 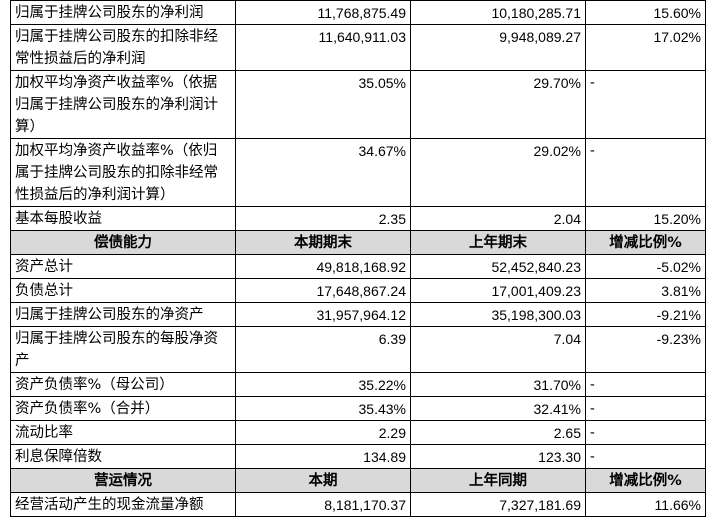 I want to click on value-cell: 35,198,300.03, so click(x=498, y=314).